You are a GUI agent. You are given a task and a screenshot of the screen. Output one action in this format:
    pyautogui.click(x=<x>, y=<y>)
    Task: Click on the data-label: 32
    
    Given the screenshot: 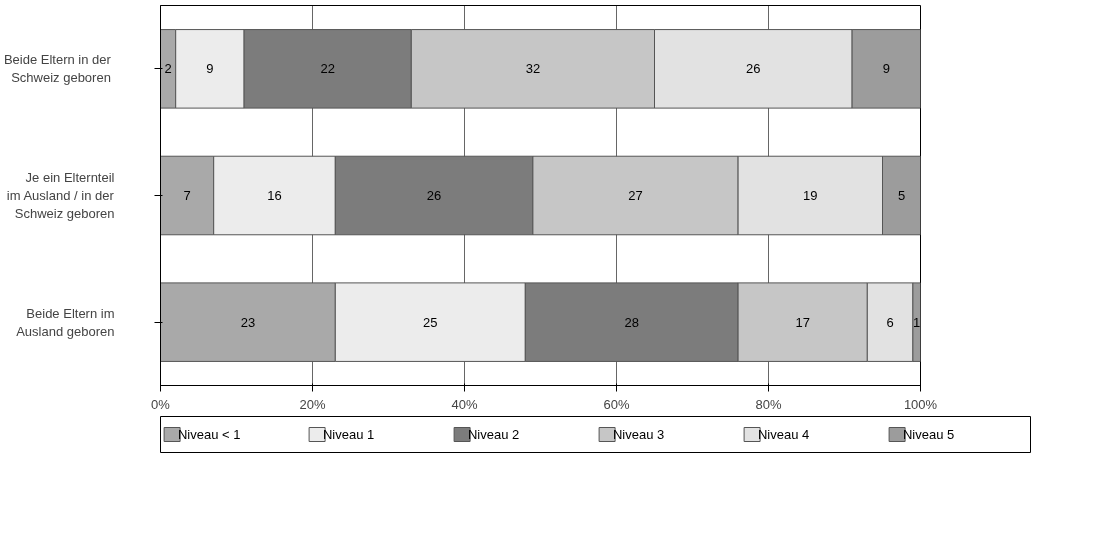 What is the action you would take?
    pyautogui.click(x=533, y=69)
    